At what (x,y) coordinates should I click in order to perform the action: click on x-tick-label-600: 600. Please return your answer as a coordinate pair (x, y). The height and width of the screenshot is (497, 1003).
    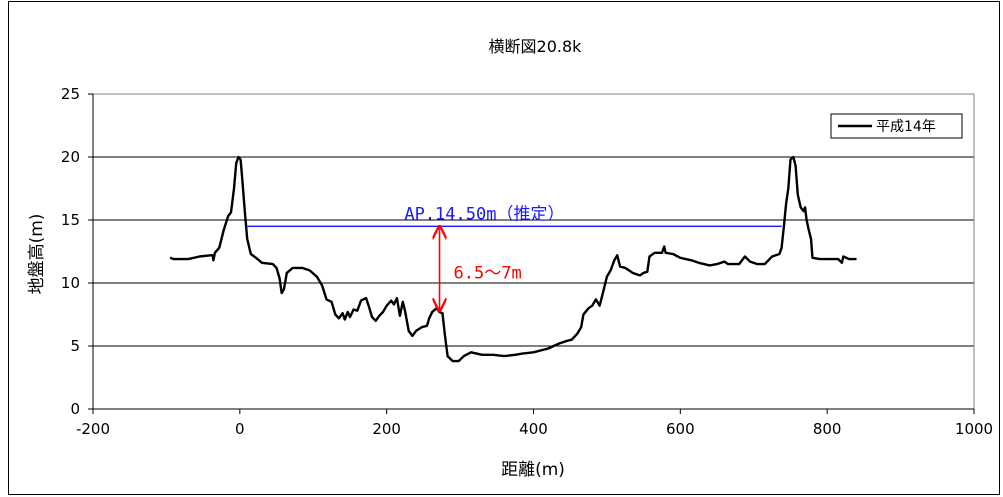
    Looking at the image, I should click on (680, 429).